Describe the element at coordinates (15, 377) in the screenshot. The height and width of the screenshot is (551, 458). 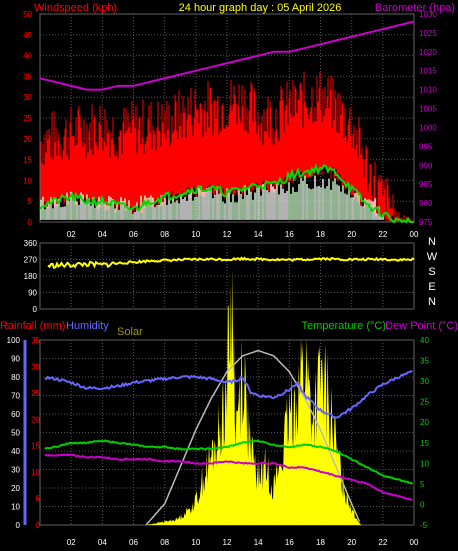
I see `humidity-tick-label: 80` at that location.